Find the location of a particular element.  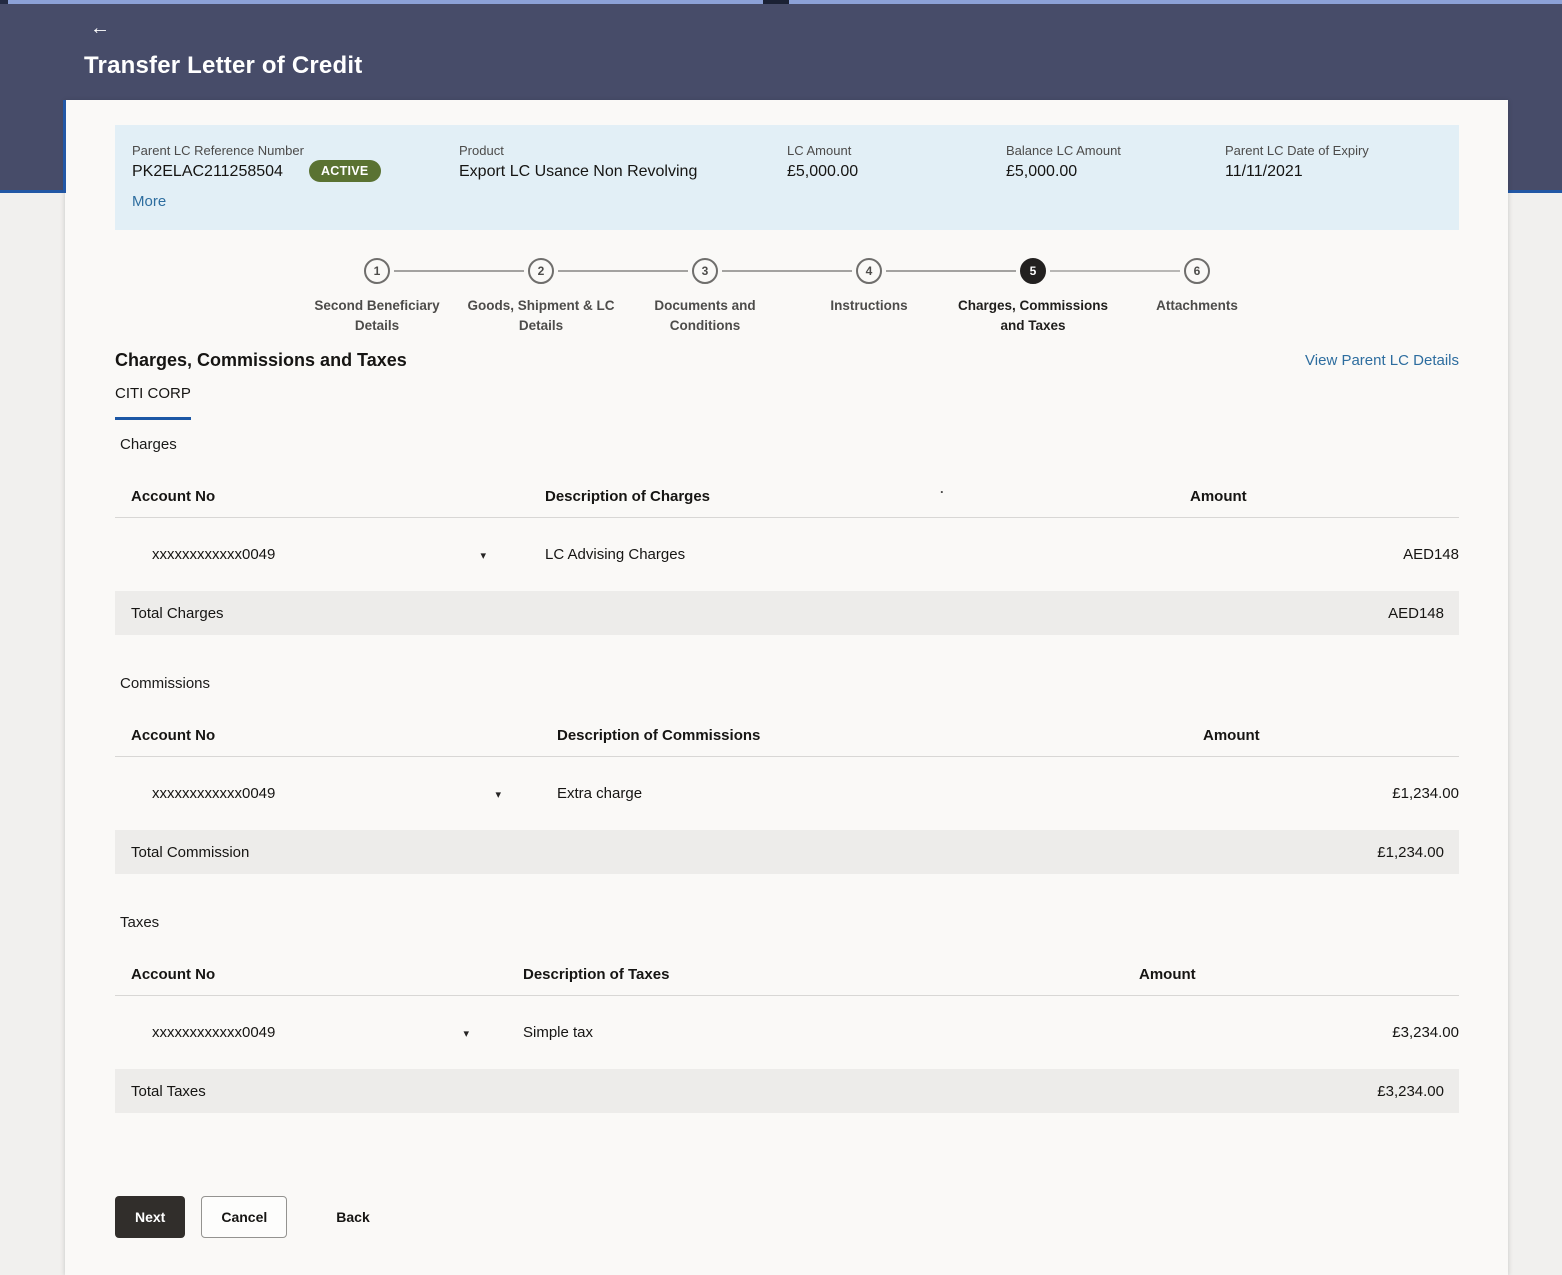

charges-total-row: Total Charges AED148 is located at coordinates (787, 613).